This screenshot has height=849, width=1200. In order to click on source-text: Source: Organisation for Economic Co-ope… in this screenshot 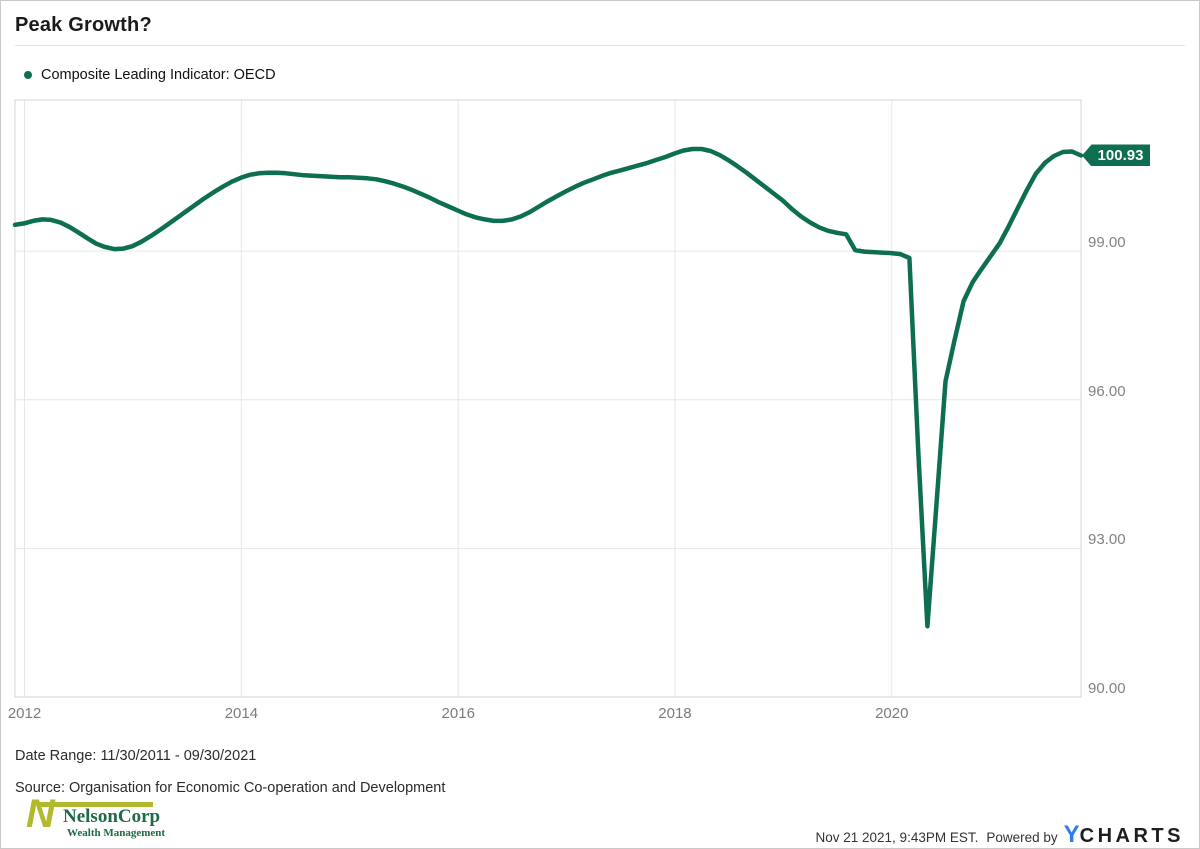, I will do `click(230, 788)`.